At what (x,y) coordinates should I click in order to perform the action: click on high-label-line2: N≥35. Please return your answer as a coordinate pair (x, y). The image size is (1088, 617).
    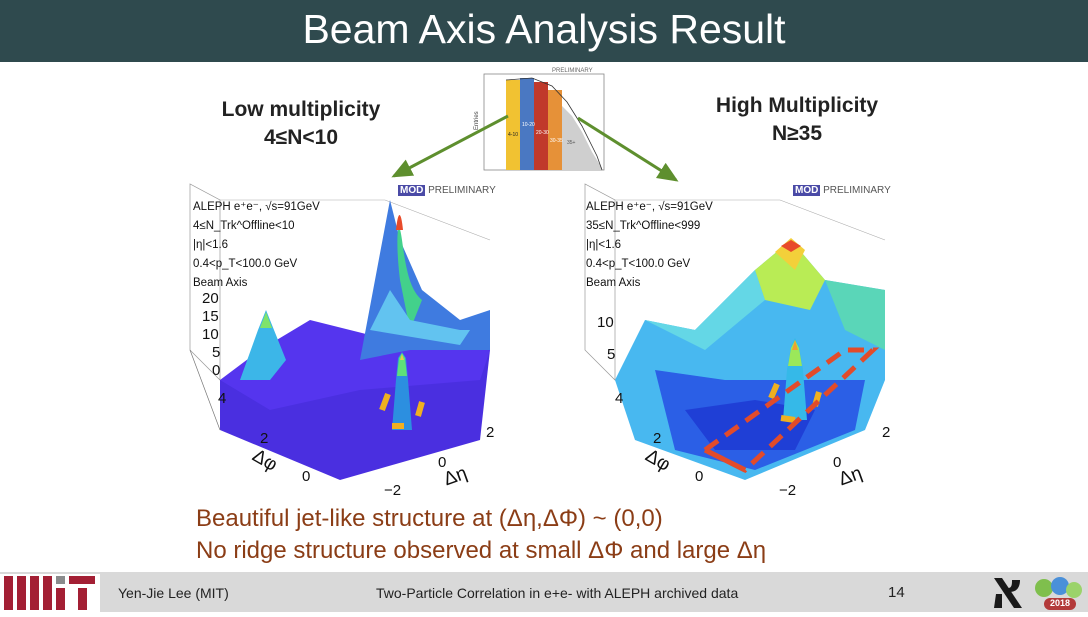
    Looking at the image, I should click on (797, 133).